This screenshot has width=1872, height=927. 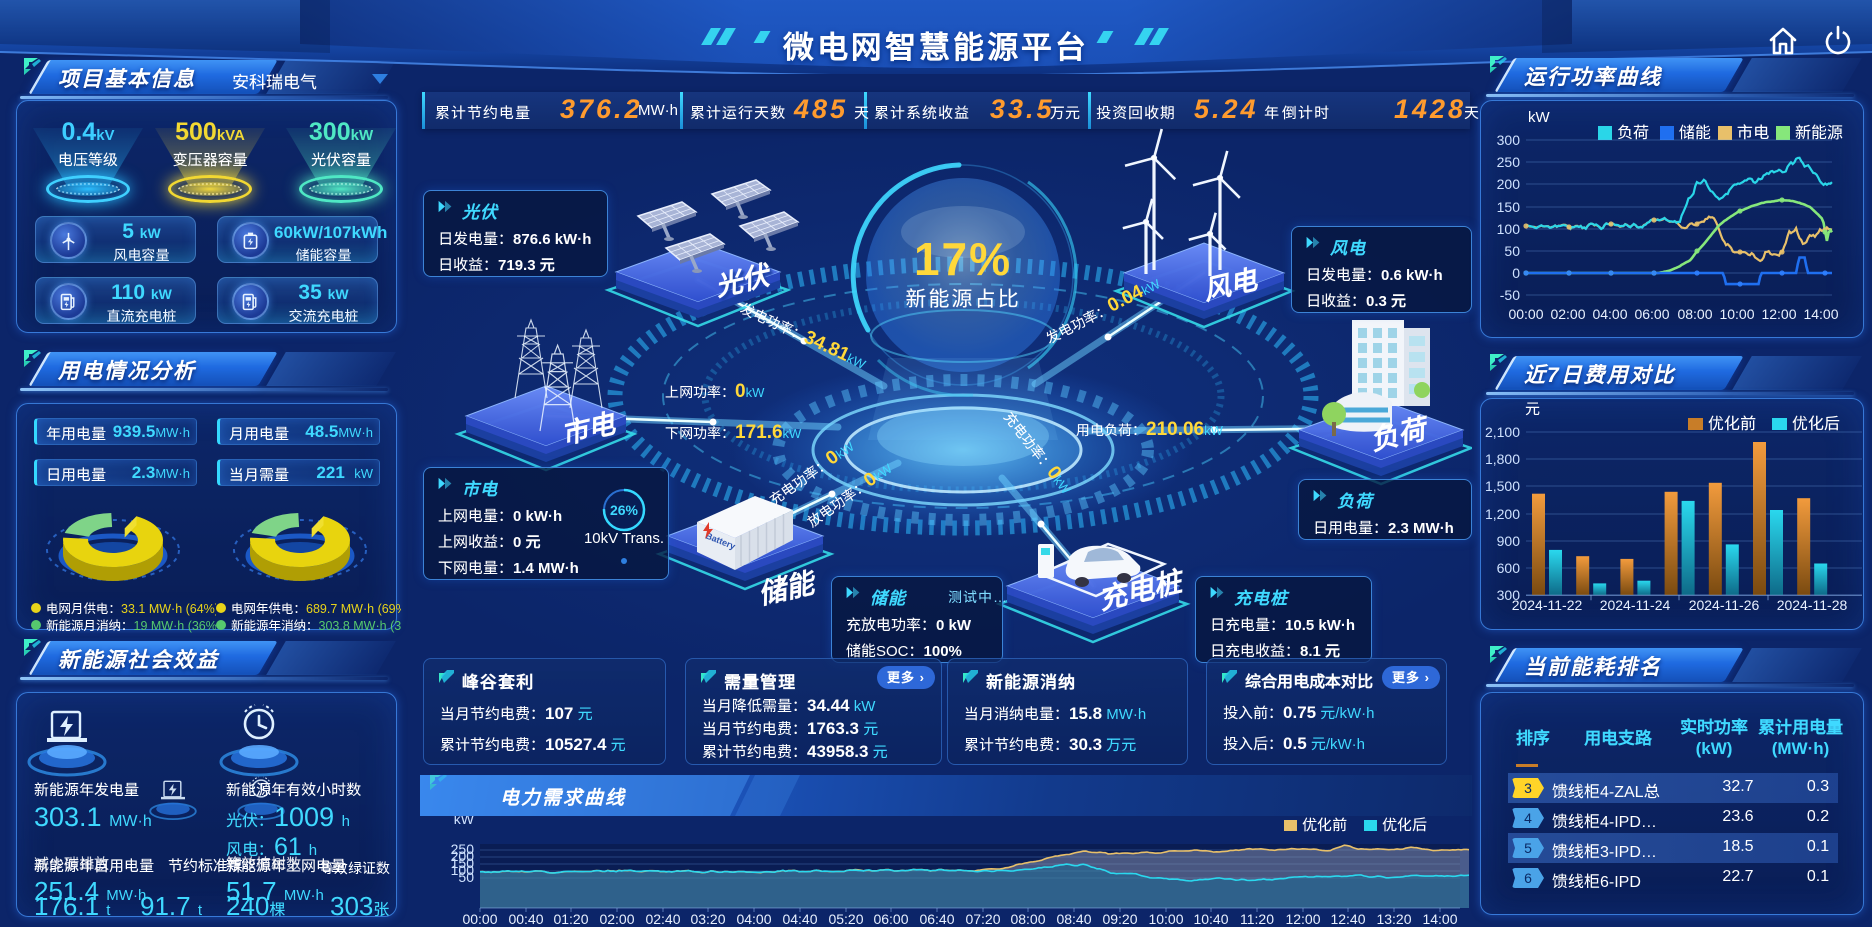 I want to click on svg-text: 2024-11-28, so click(x=1812, y=605).